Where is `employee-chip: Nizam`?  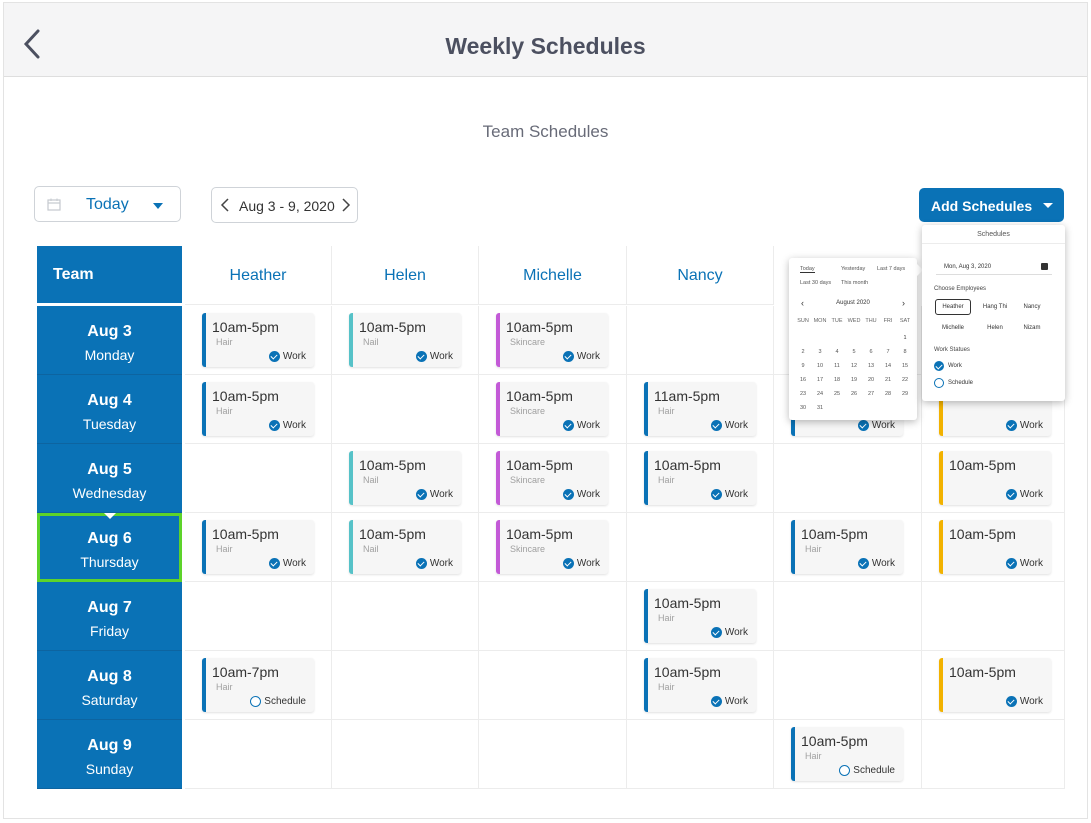 employee-chip: Nizam is located at coordinates (1032, 328).